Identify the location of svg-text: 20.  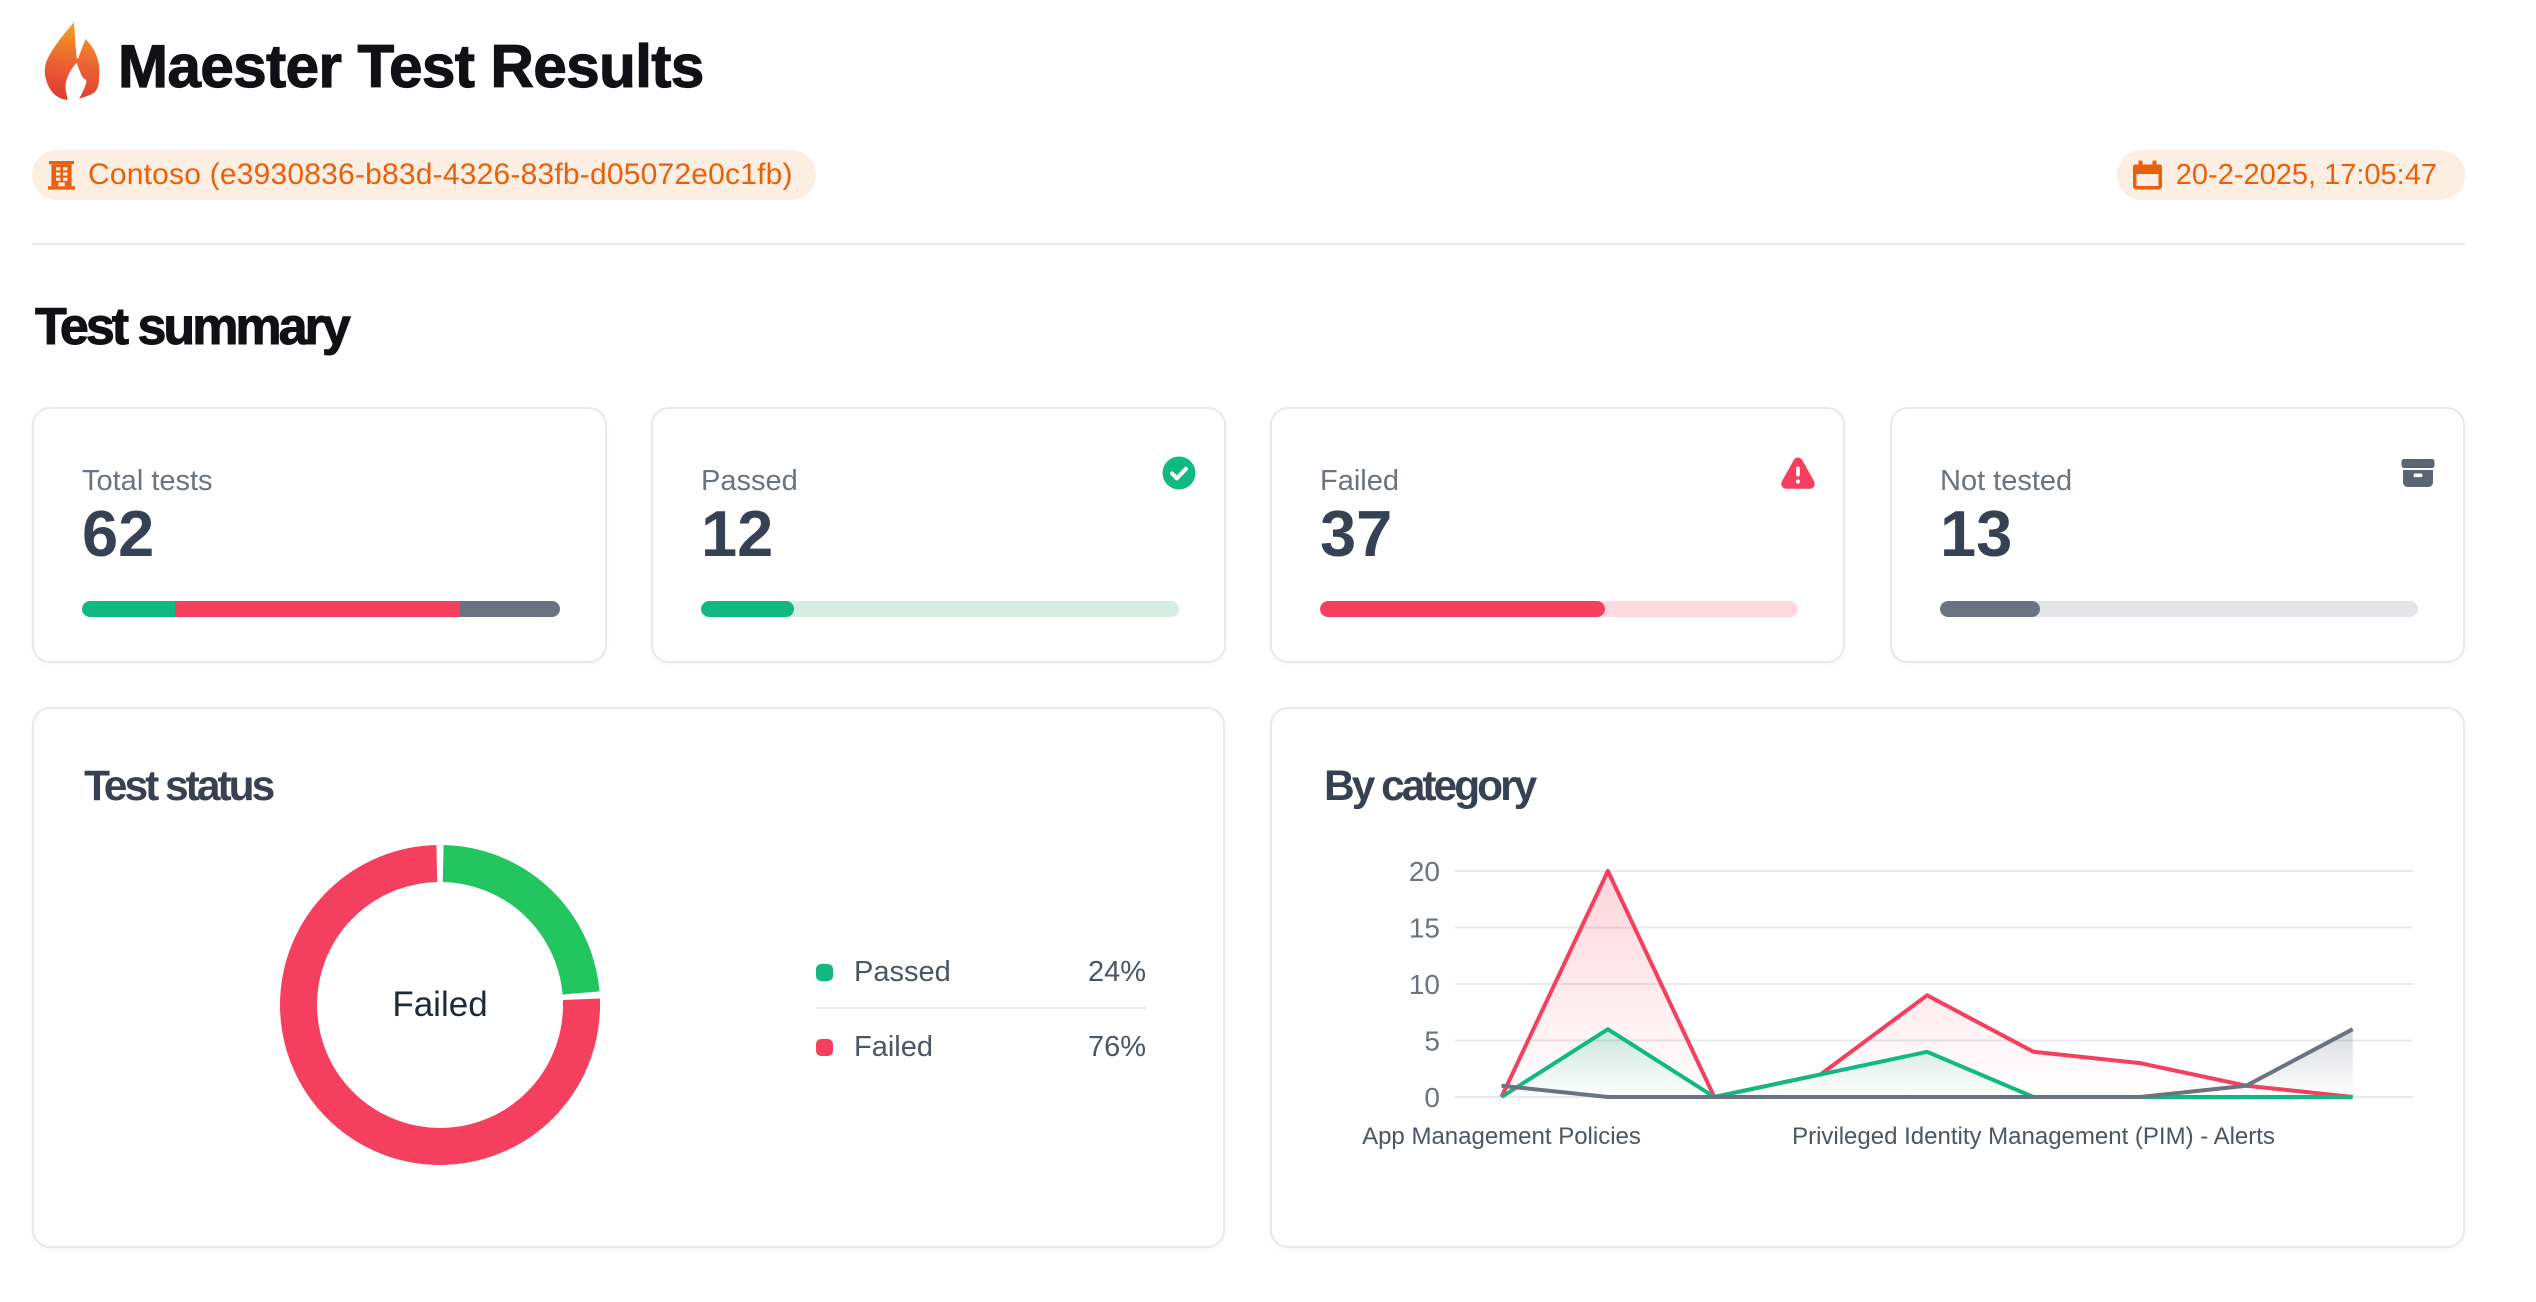
(1424, 871).